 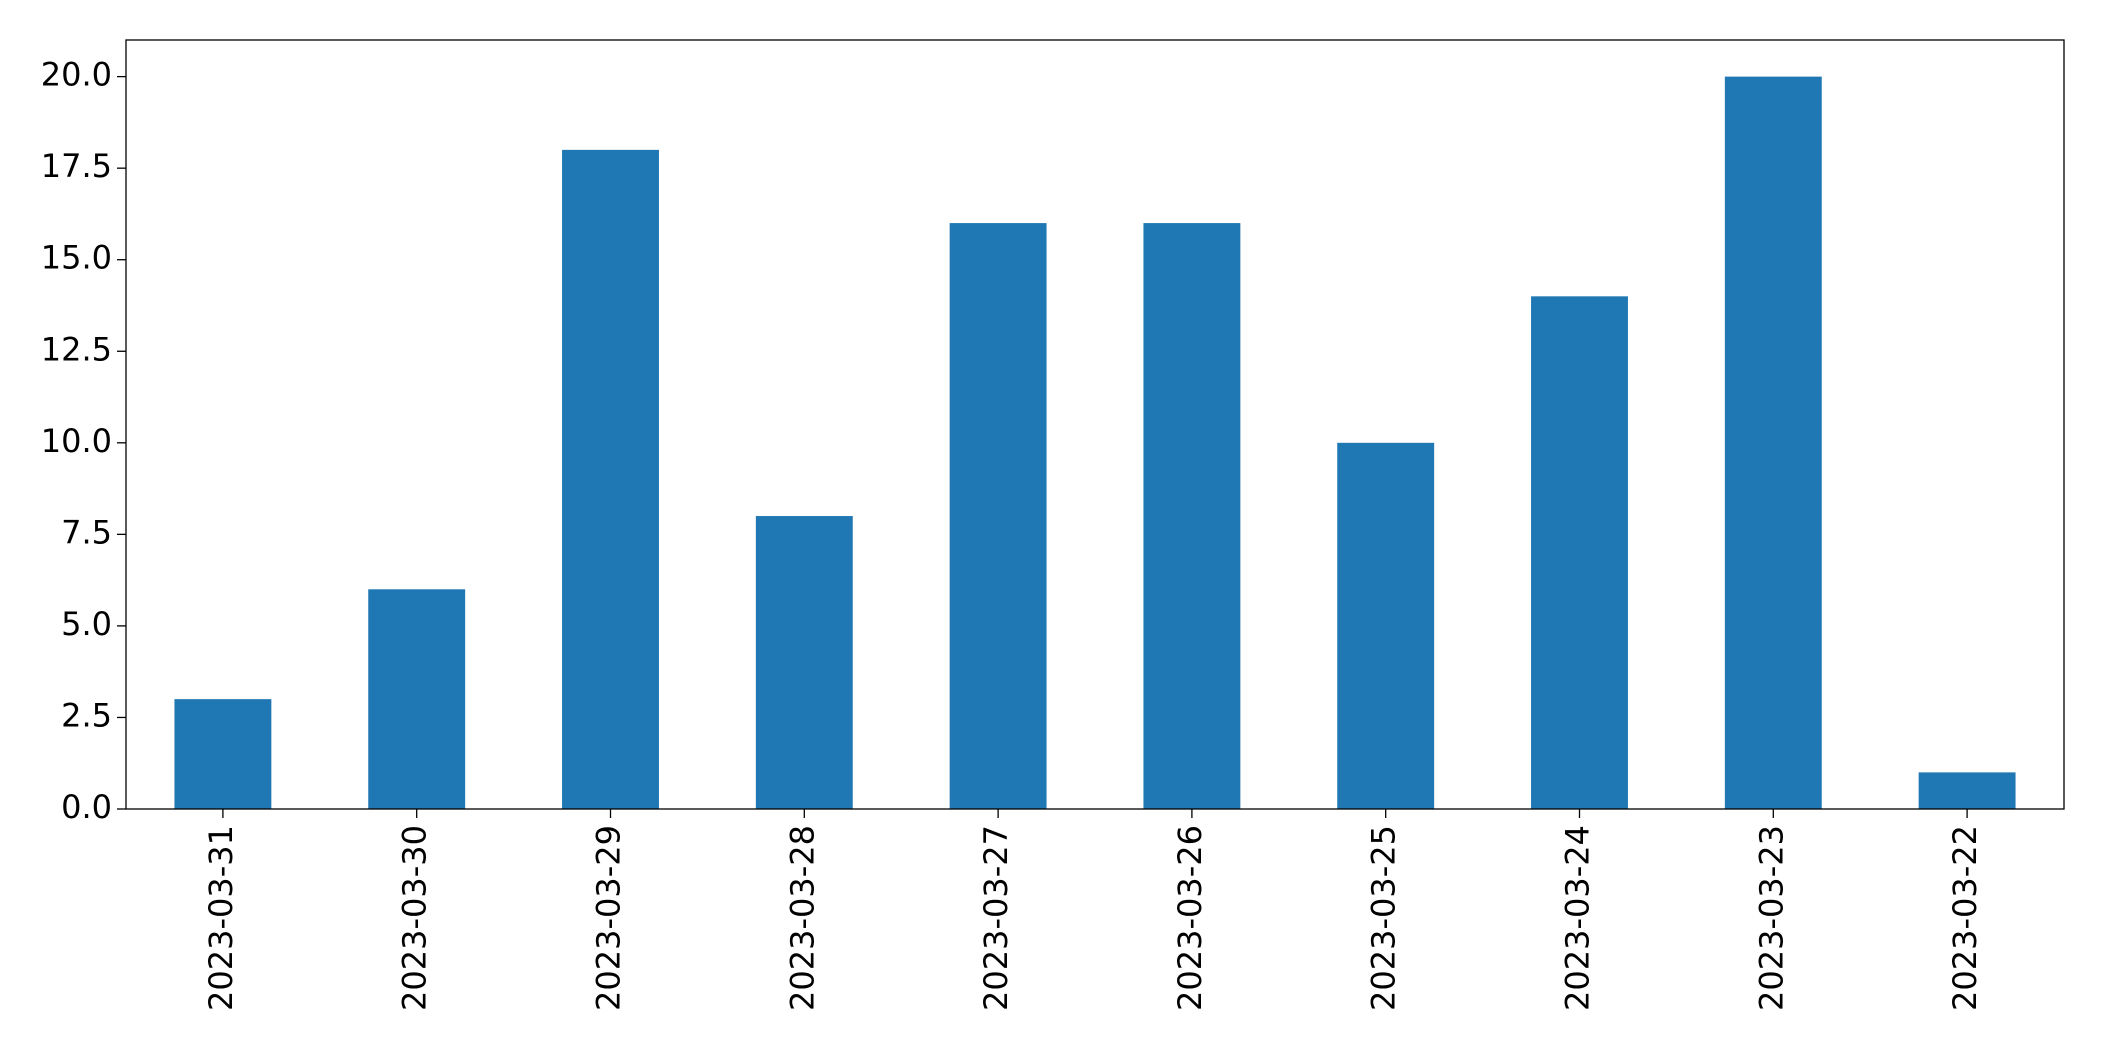 What do you see at coordinates (1384, 918) in the screenshot?
I see `x-tick-label: 2023-03-25` at bounding box center [1384, 918].